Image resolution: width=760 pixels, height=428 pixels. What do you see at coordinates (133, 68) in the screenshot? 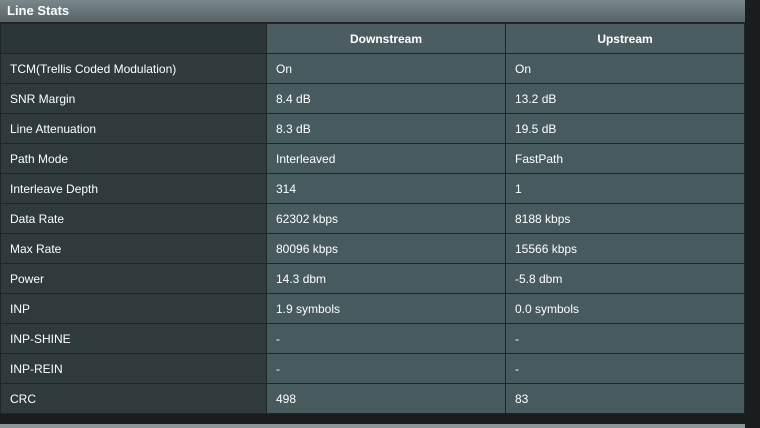
I see `row-label: TCM(Trellis Coded Modulation)` at bounding box center [133, 68].